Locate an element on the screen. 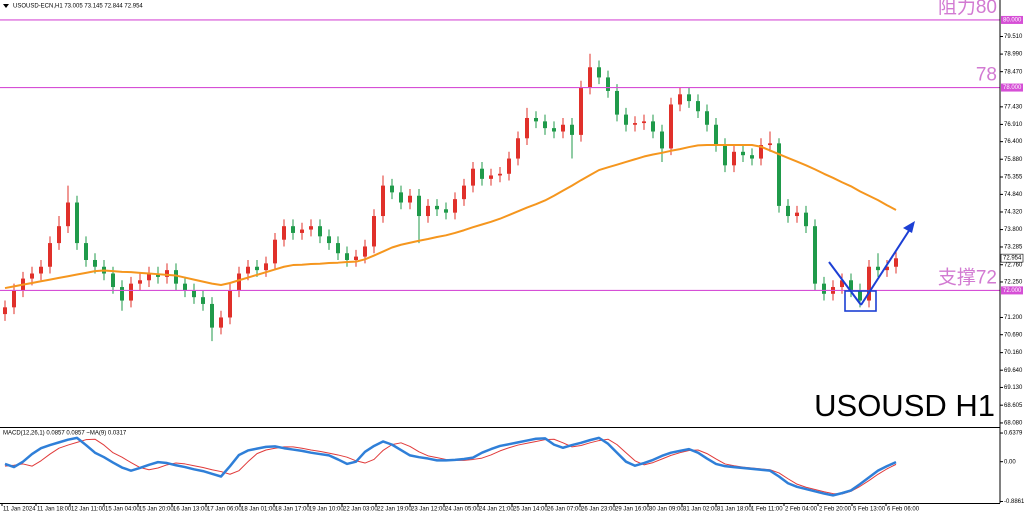  y-tick-label: 0.00 is located at coordinates (1010, 462).